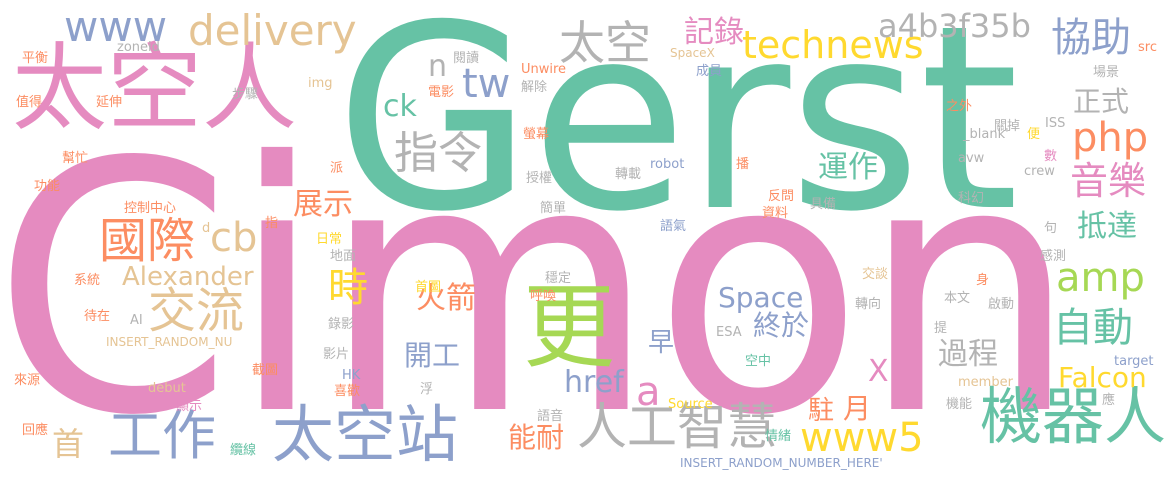  Describe the element at coordinates (569, 327) in the screenshot. I see `word-geng: 更` at that location.